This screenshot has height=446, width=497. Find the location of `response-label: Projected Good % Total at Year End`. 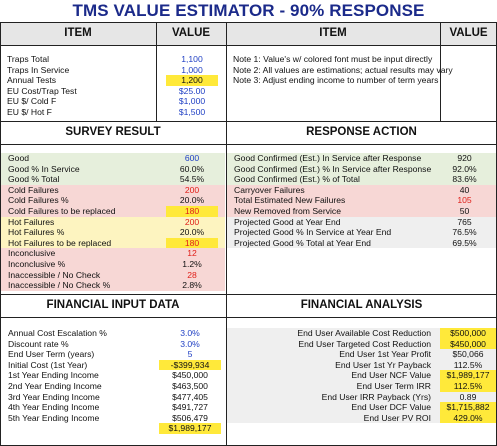

response-label: Projected Good % Total at Year End is located at coordinates (302, 242).